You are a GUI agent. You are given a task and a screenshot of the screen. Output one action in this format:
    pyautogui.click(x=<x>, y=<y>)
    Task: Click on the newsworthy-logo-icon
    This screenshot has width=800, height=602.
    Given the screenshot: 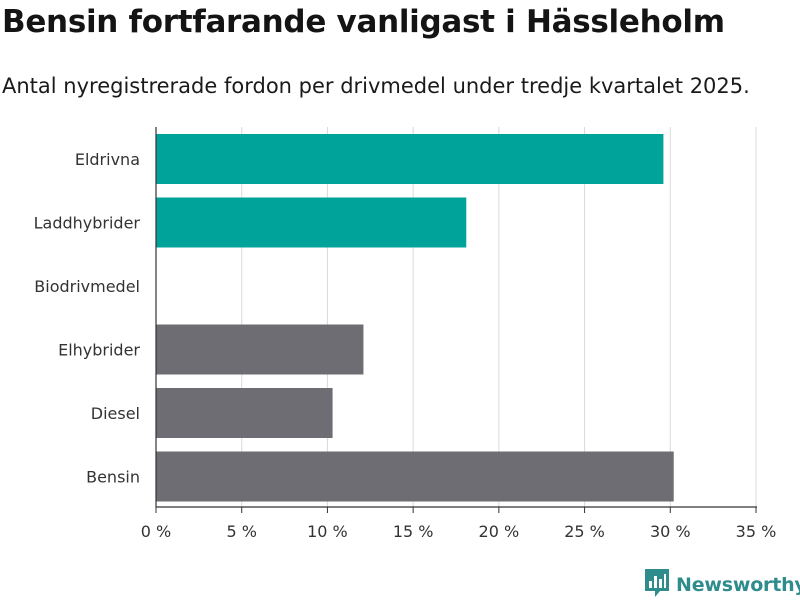 What is the action you would take?
    pyautogui.click(x=657, y=585)
    